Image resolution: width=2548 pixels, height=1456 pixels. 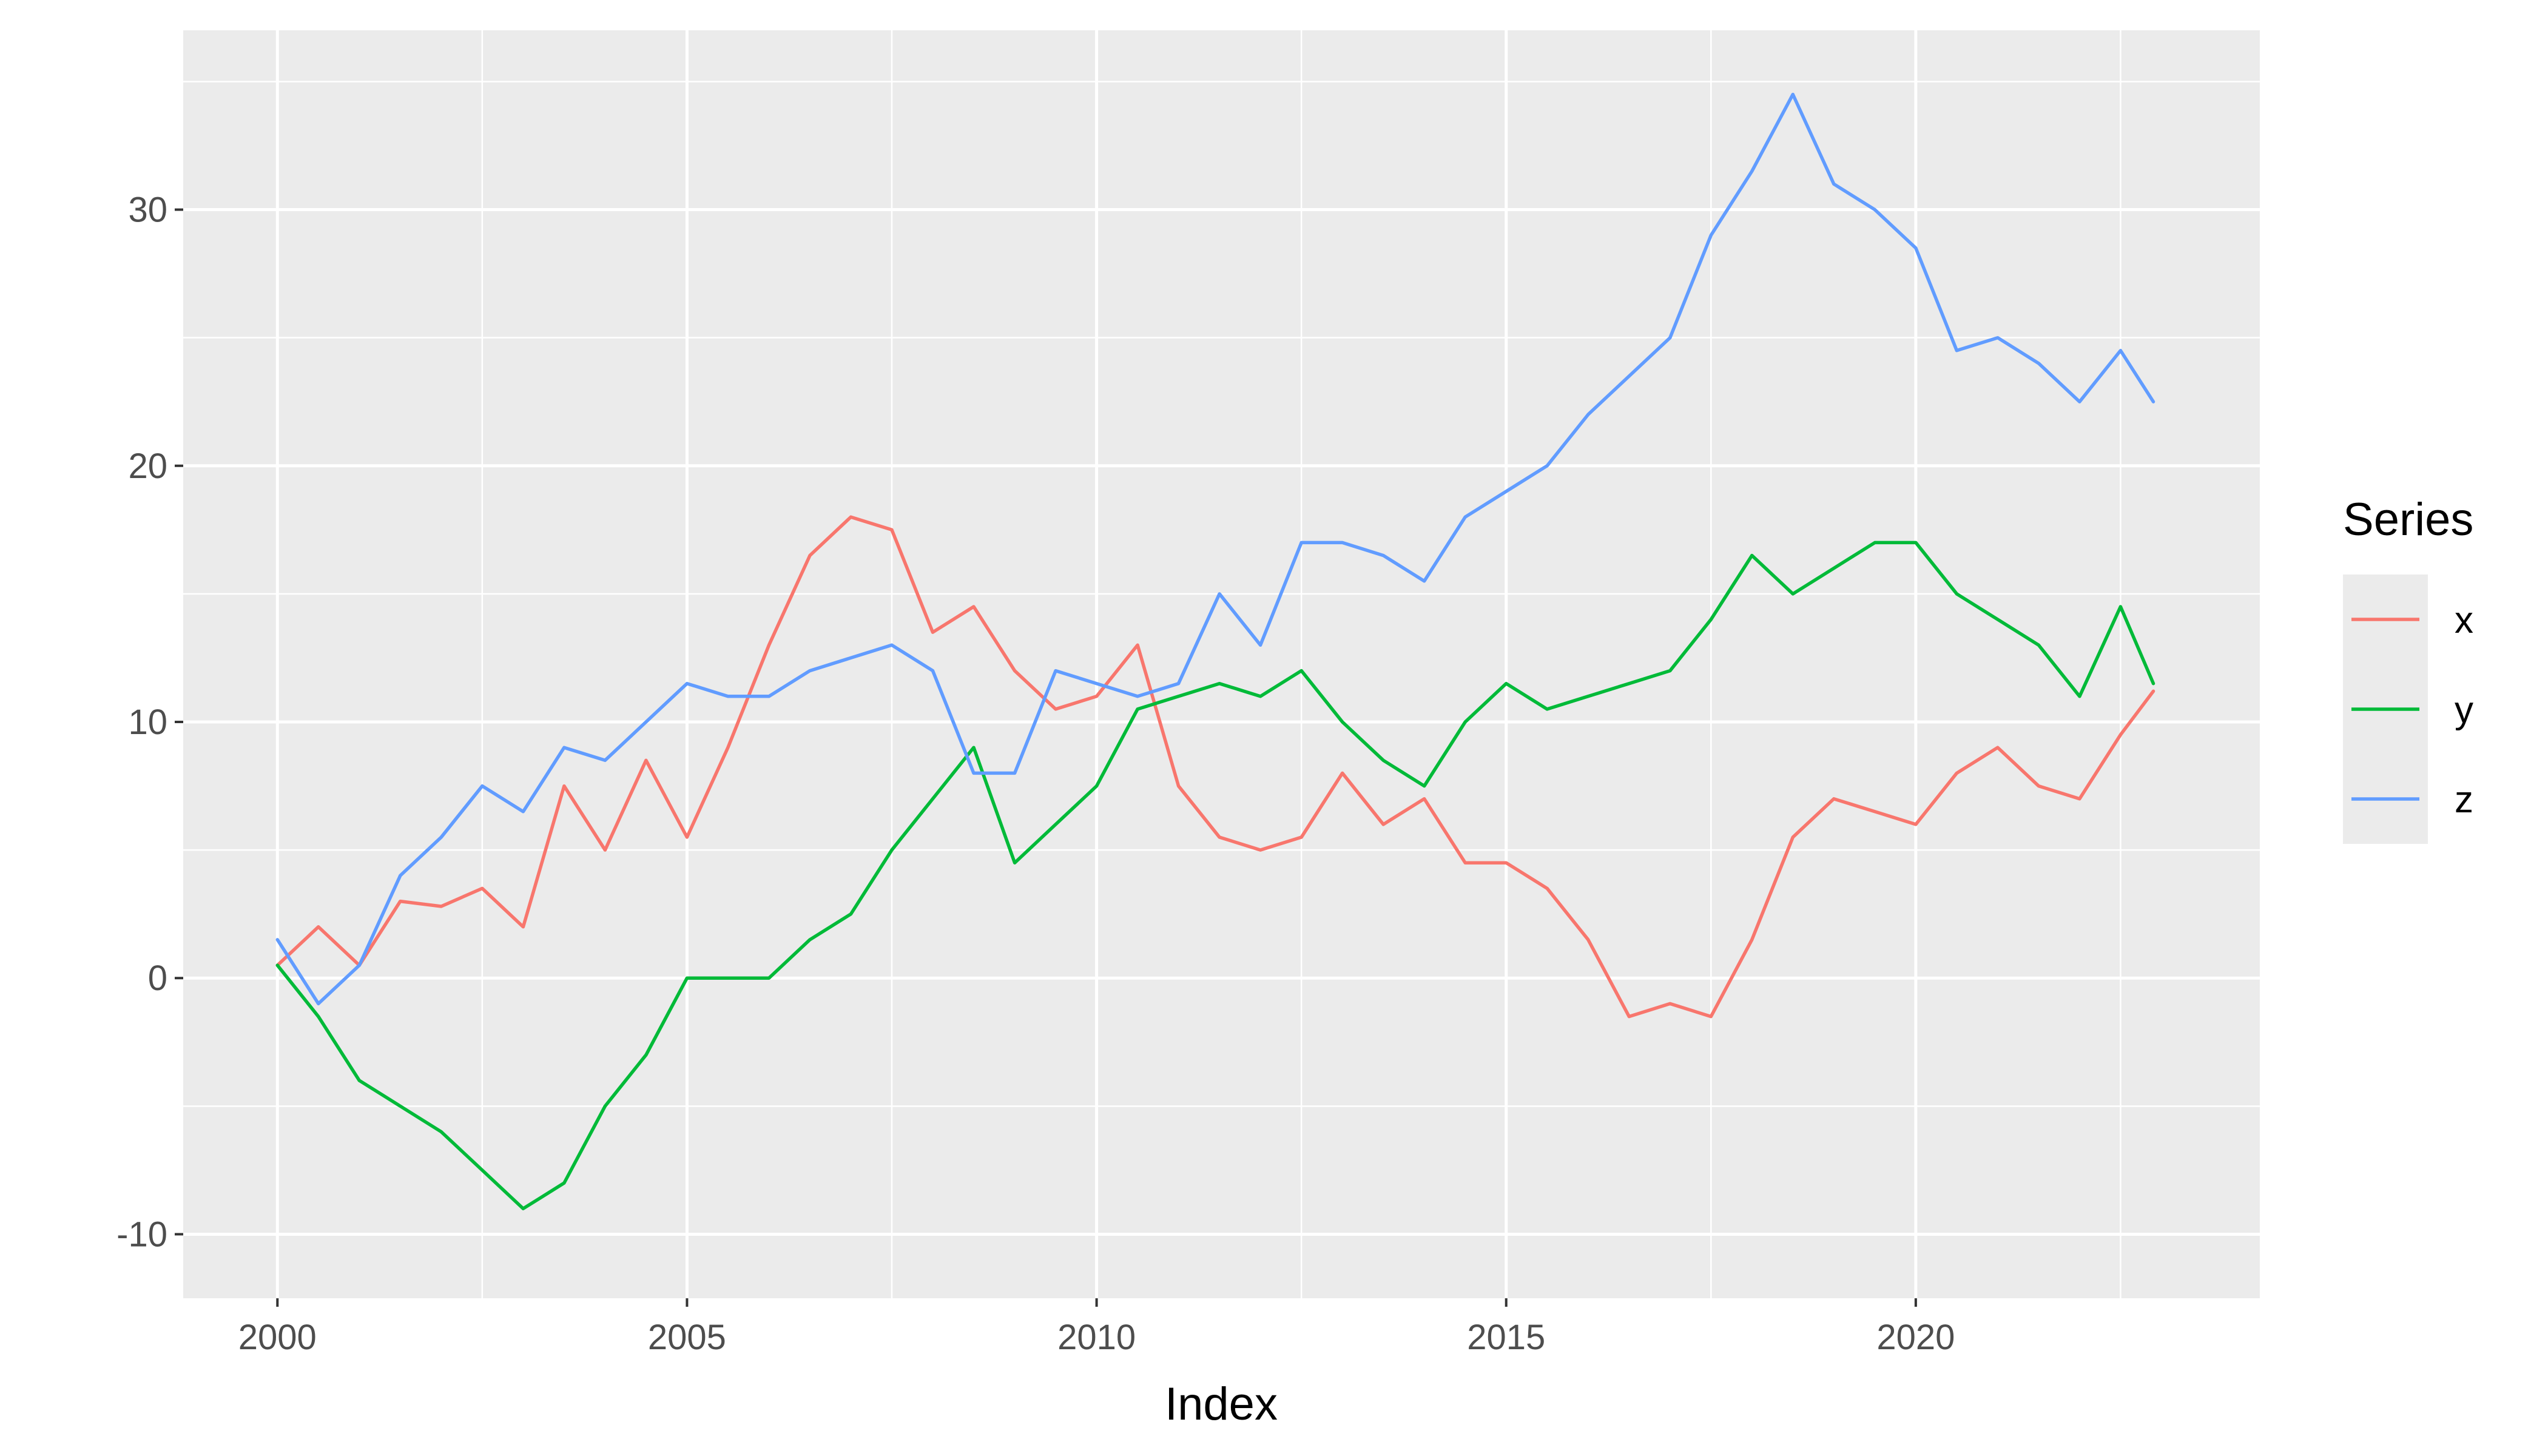 I want to click on y-tick-label: 10, so click(x=147, y=722).